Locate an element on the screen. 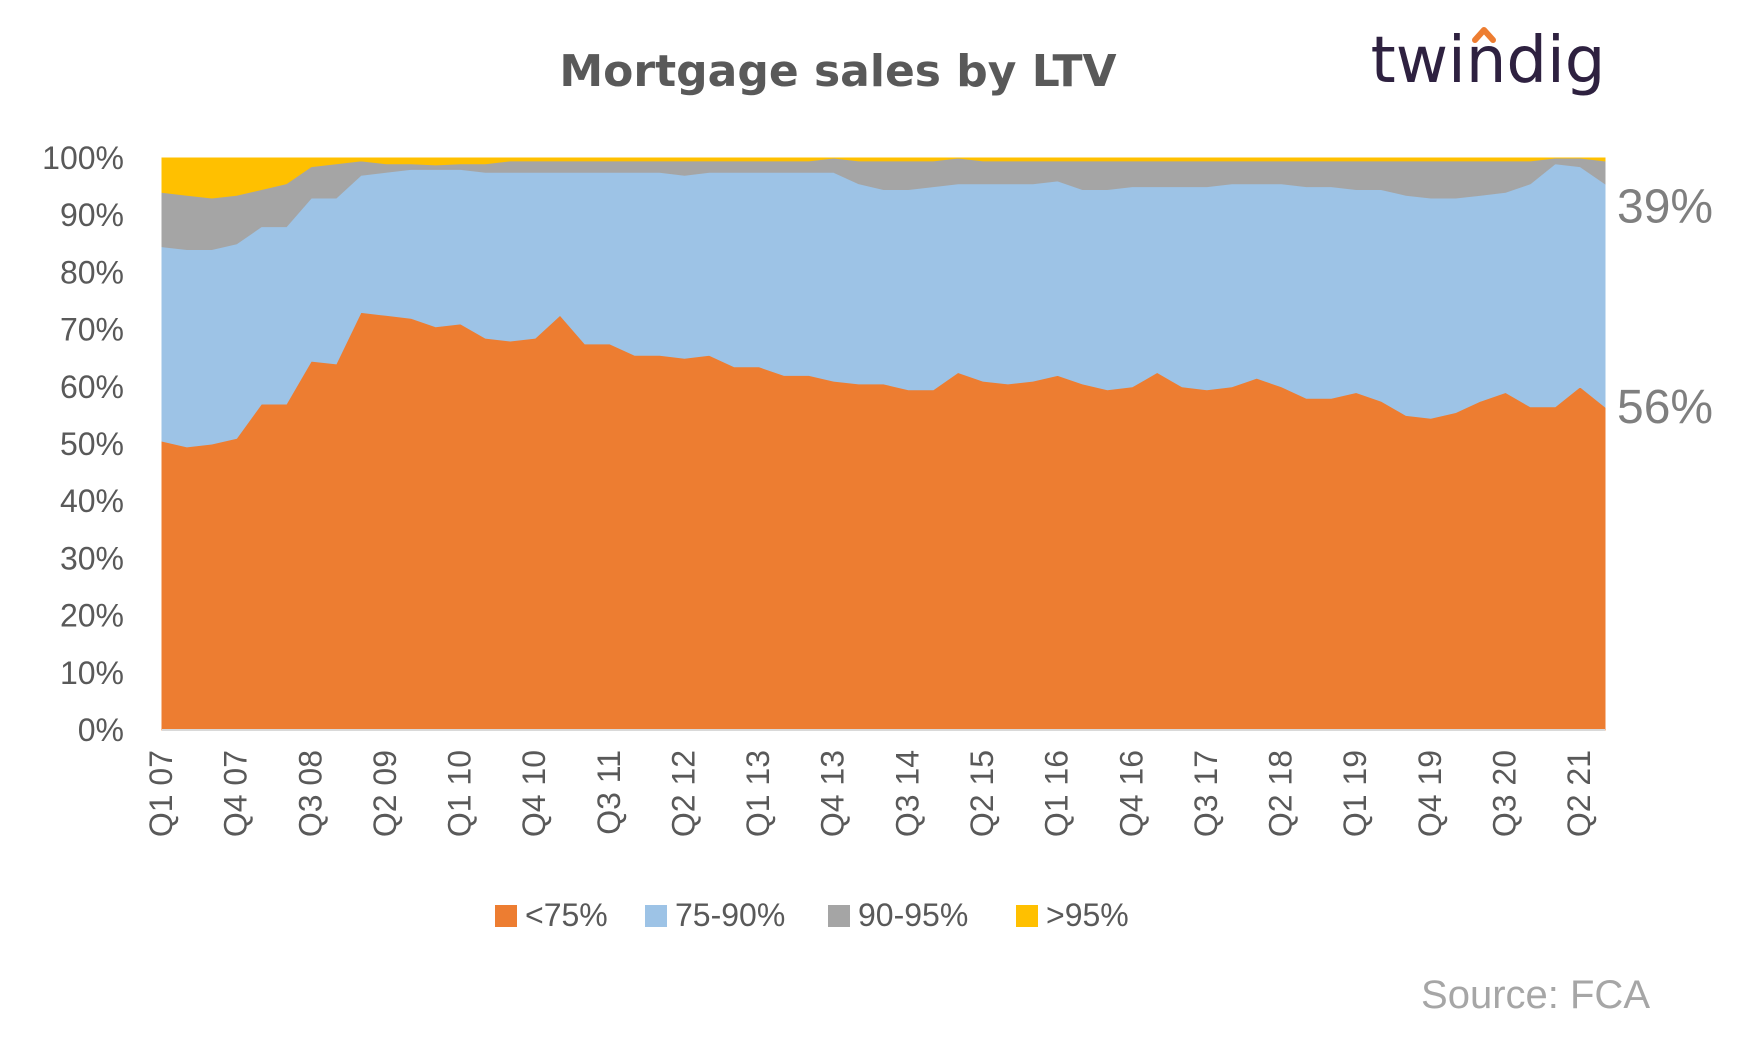  x-tick-label: Q4 16 is located at coordinates (1131, 793).